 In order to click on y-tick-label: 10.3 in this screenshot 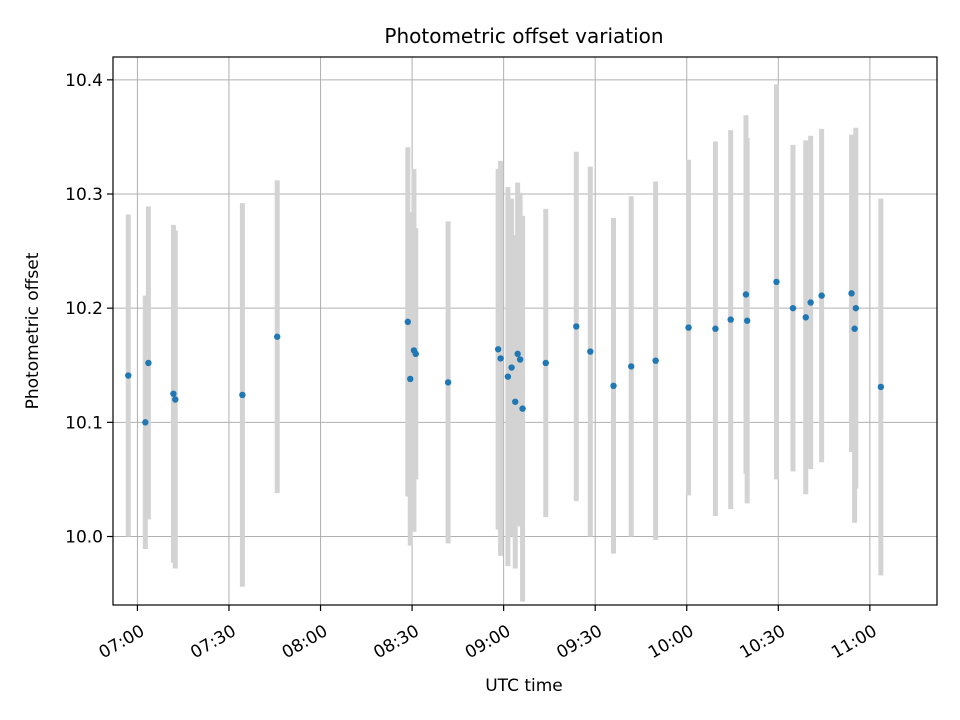, I will do `click(84, 195)`.